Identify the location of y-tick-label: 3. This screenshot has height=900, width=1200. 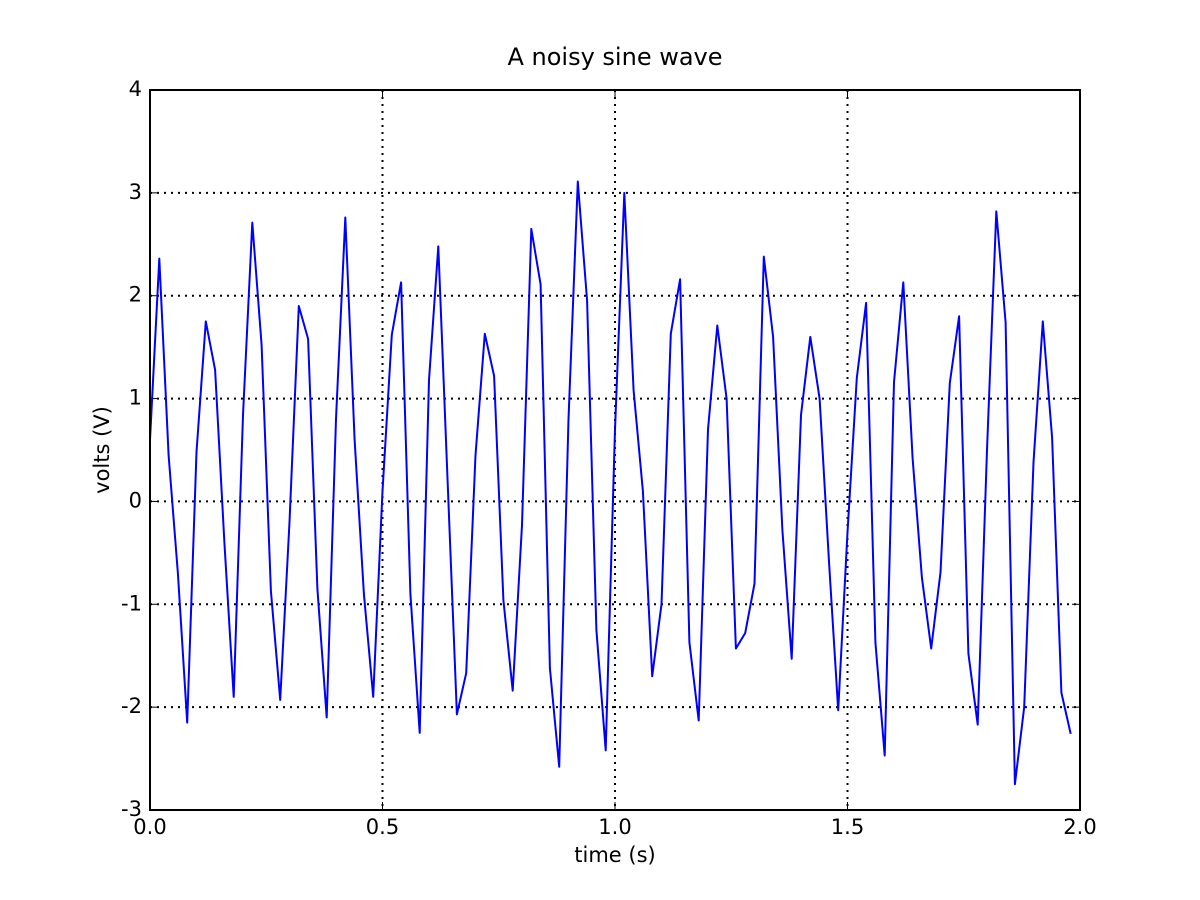
(135, 192).